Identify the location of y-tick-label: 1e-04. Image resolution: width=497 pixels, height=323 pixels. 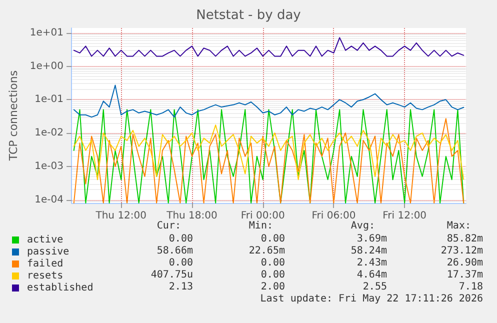
(49, 200).